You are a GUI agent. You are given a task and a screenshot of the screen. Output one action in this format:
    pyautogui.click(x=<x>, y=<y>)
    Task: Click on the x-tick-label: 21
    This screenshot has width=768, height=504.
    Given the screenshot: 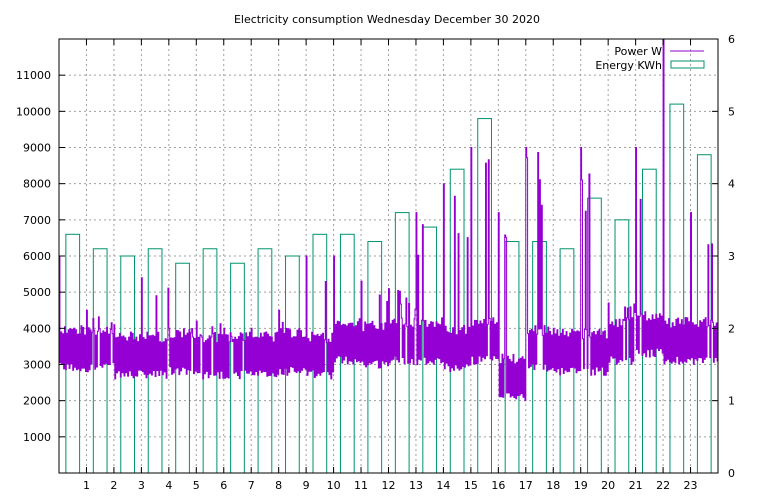 What is the action you would take?
    pyautogui.click(x=636, y=485)
    